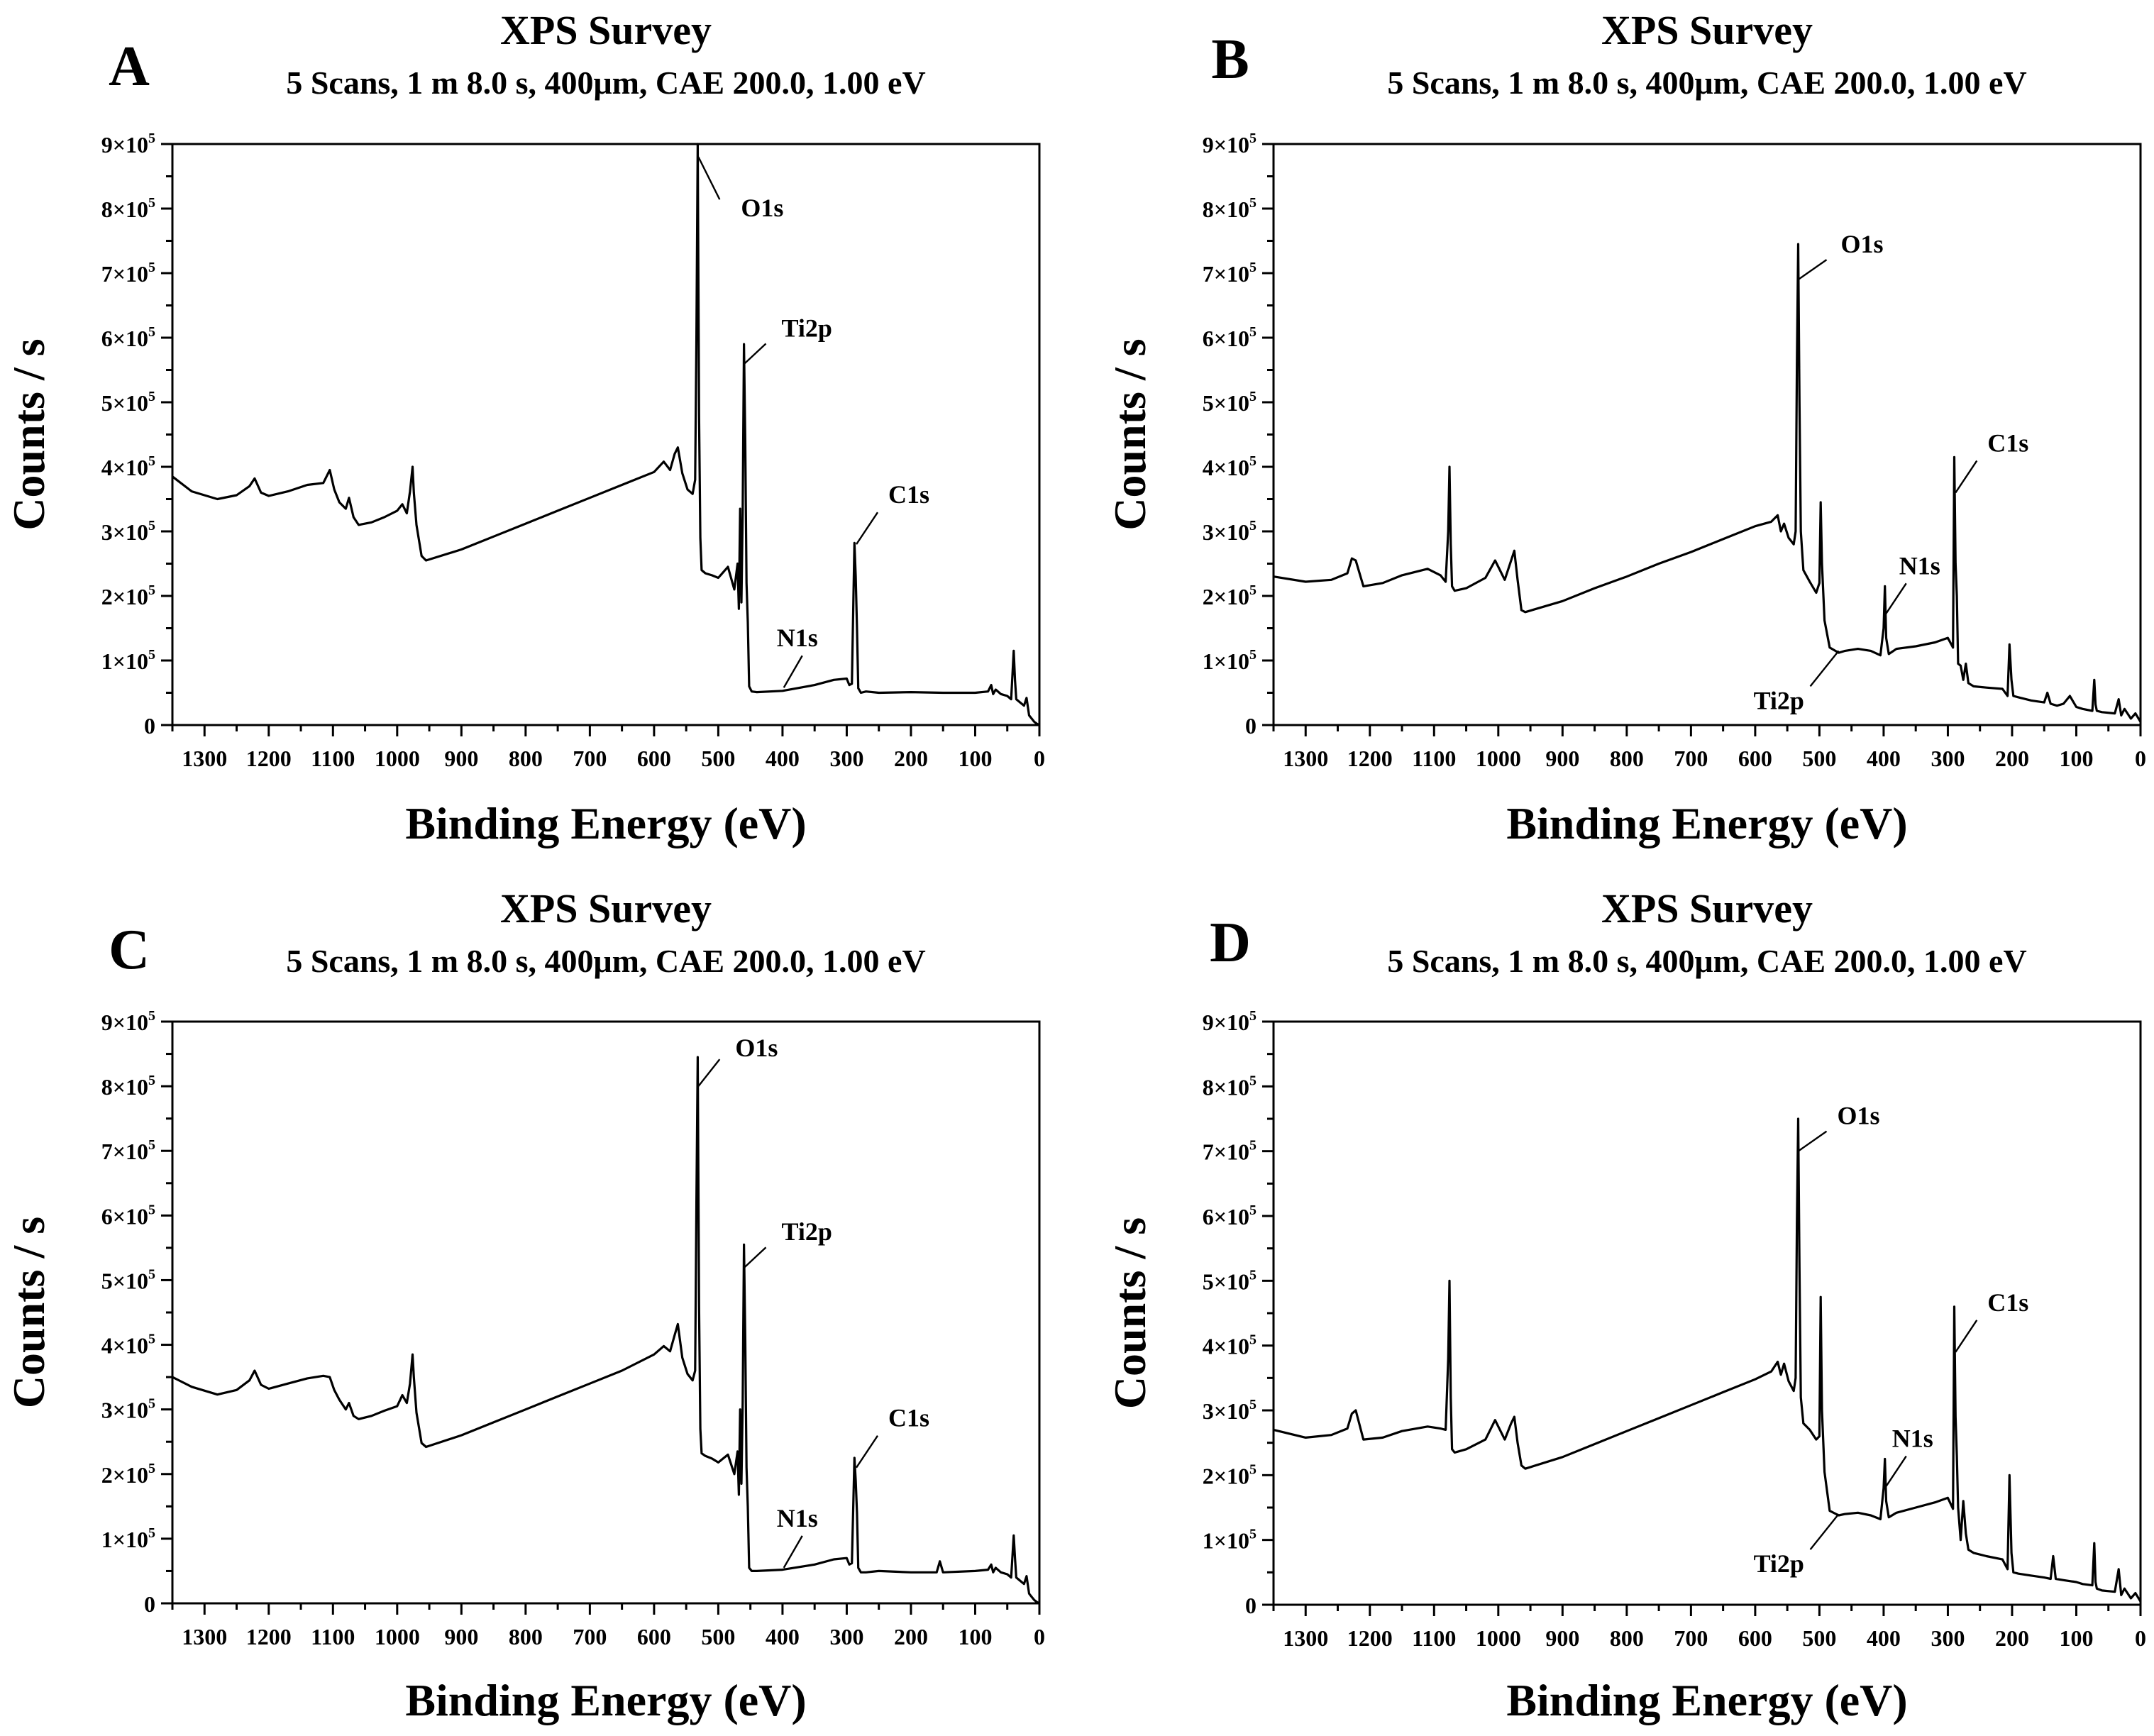 The image size is (2154, 1736). Describe the element at coordinates (606, 434) in the screenshot. I see `spectrum-line` at that location.